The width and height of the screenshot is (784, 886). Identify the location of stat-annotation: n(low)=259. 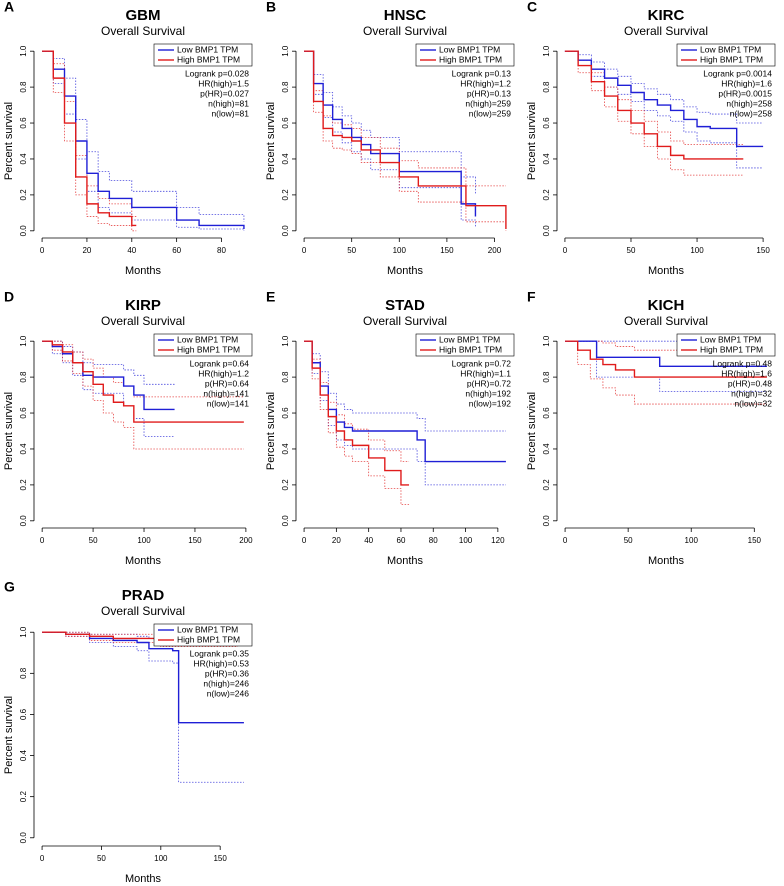
(490, 113).